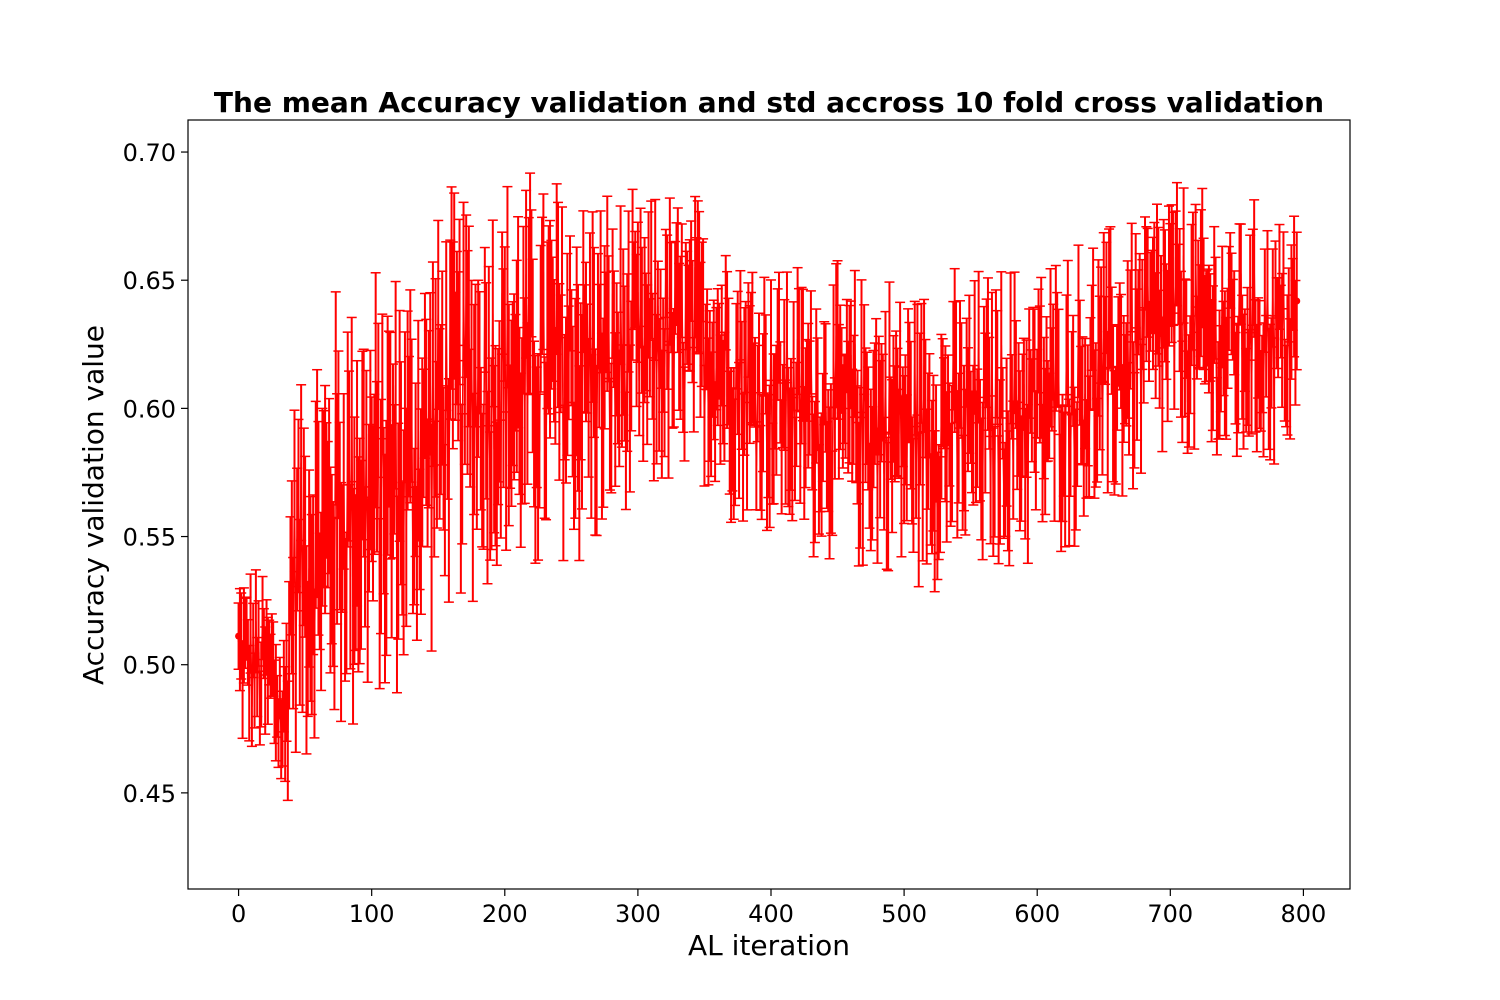 The width and height of the screenshot is (1500, 1000). What do you see at coordinates (1170, 914) in the screenshot?
I see `x-tick-label: 700` at bounding box center [1170, 914].